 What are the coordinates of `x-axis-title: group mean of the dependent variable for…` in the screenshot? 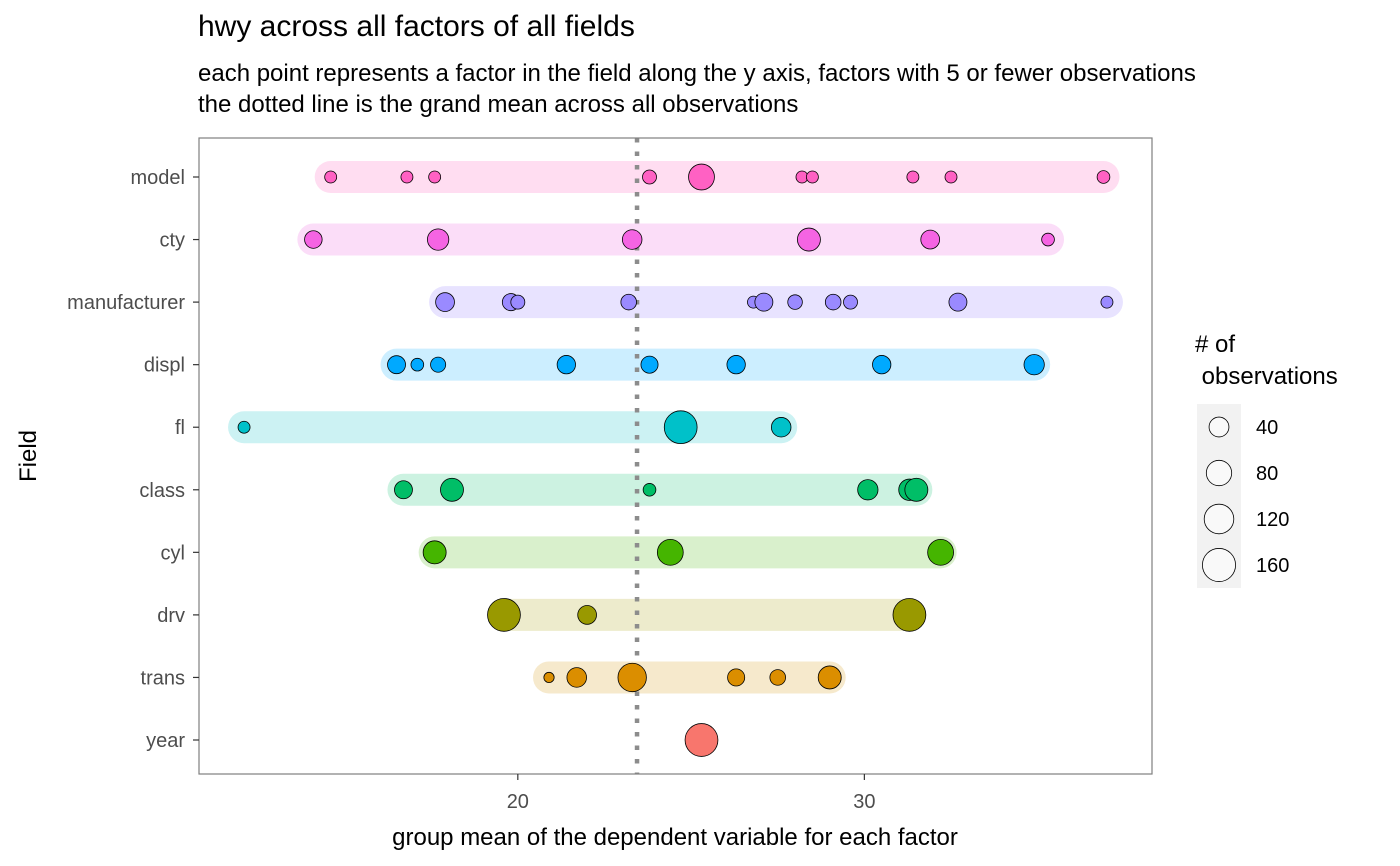 It's located at (675, 837).